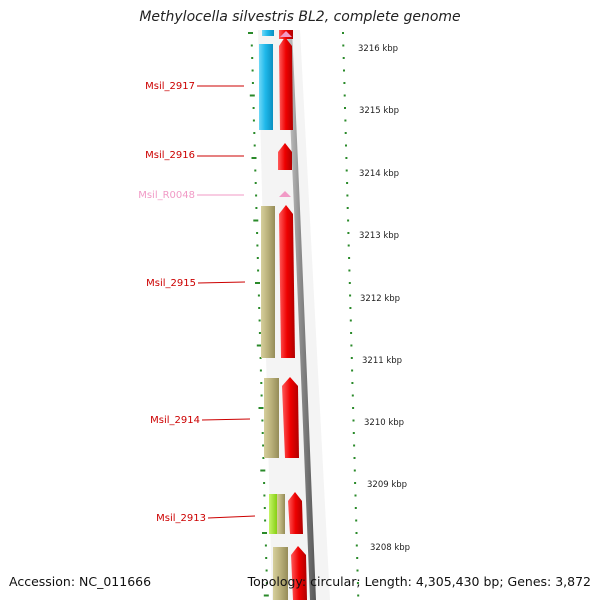 Image resolution: width=600 pixels, height=600 pixels. I want to click on gene-label: Msil_2914, so click(175, 420).